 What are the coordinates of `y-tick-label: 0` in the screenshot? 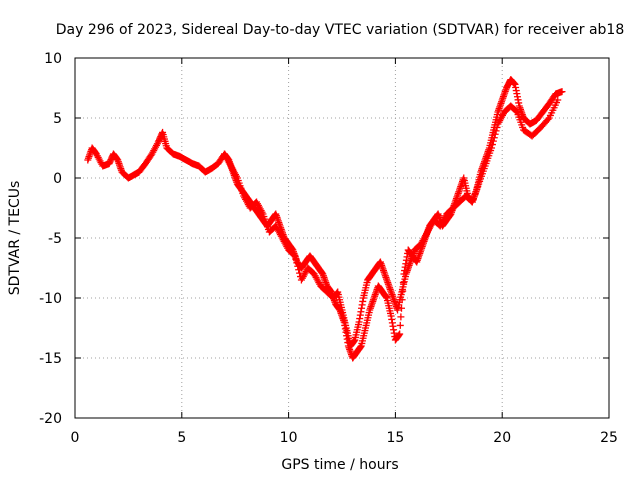 It's located at (57, 179).